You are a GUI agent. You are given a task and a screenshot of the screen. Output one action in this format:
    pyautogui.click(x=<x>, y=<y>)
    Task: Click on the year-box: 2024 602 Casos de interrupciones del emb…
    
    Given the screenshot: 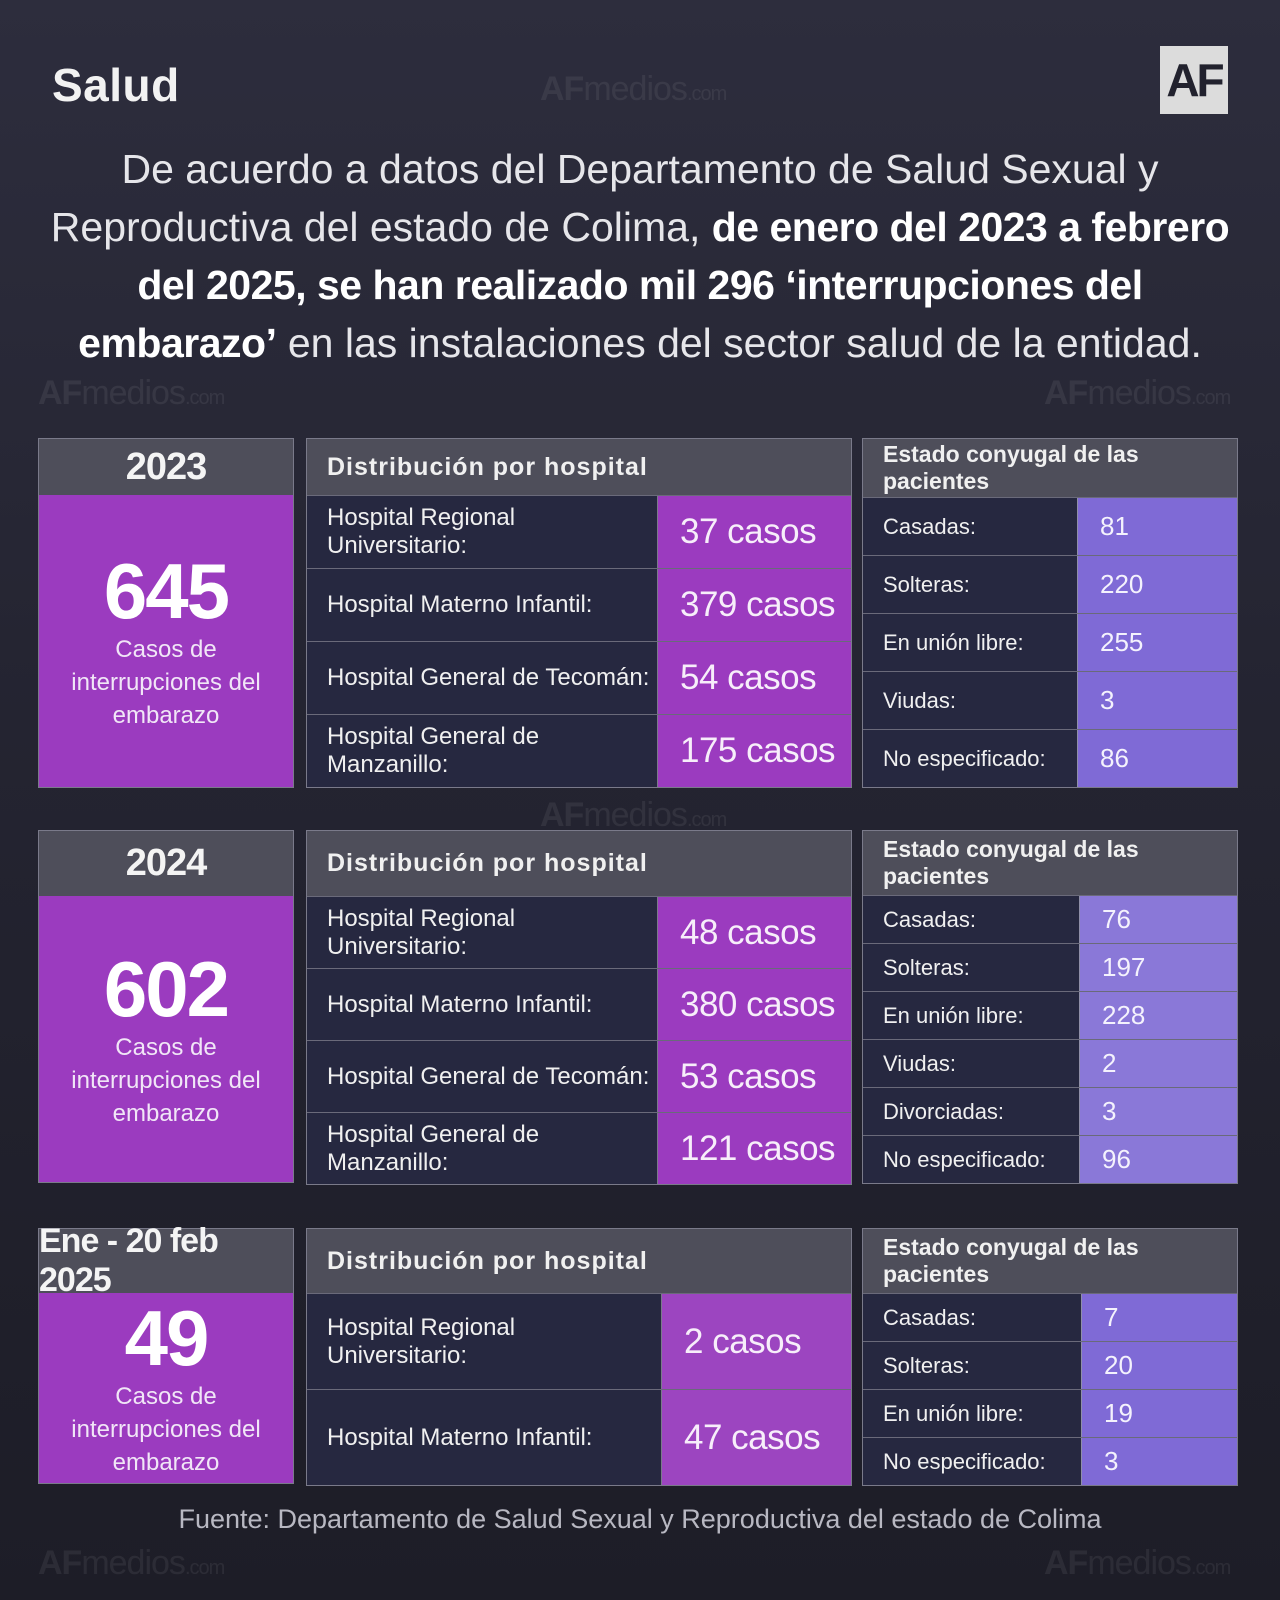 What is the action you would take?
    pyautogui.click(x=166, y=1006)
    